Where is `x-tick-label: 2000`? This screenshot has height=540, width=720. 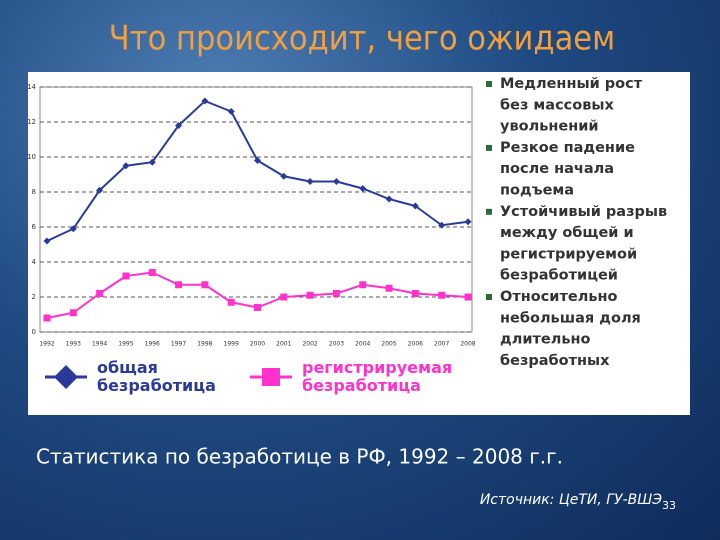 x-tick-label: 2000 is located at coordinates (257, 344).